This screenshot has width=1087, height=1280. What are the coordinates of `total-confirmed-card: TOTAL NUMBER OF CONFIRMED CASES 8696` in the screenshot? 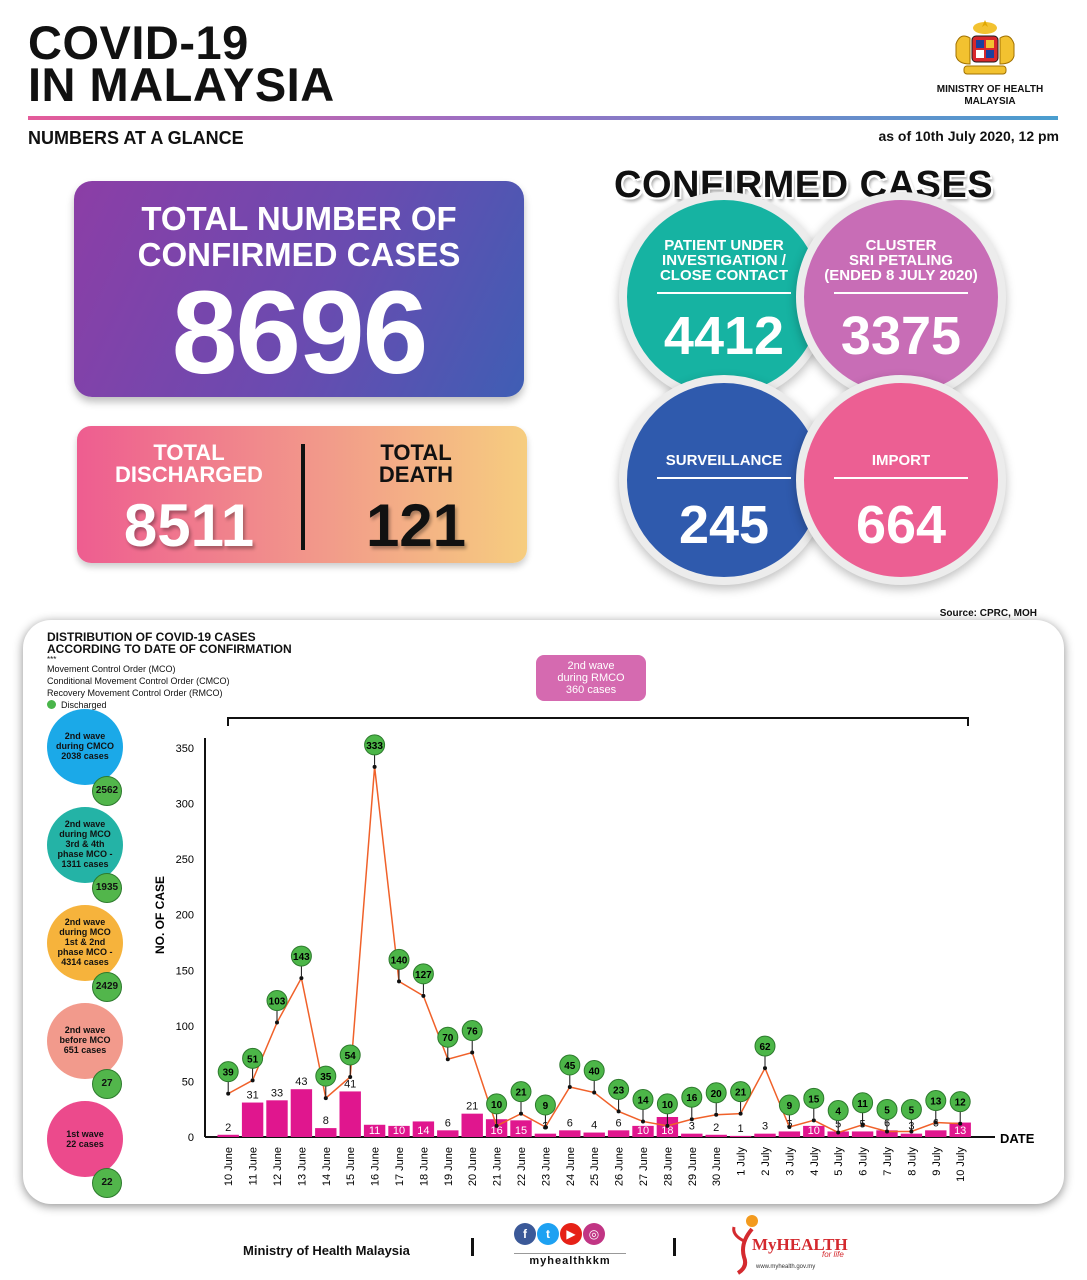 It's located at (299, 289).